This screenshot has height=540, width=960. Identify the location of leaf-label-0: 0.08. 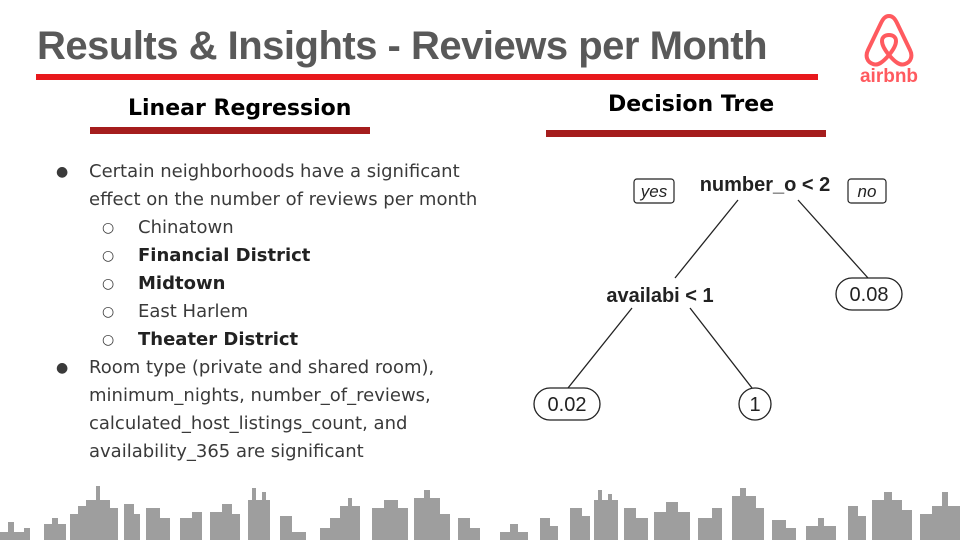
(869, 295).